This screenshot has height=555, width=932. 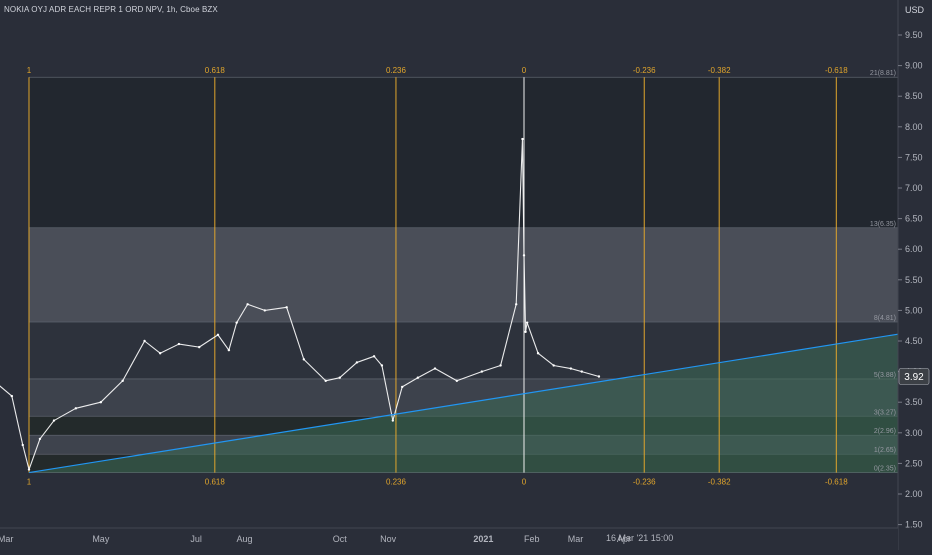 What do you see at coordinates (836, 70) in the screenshot?
I see `fib-time-label-top: -0.618` at bounding box center [836, 70].